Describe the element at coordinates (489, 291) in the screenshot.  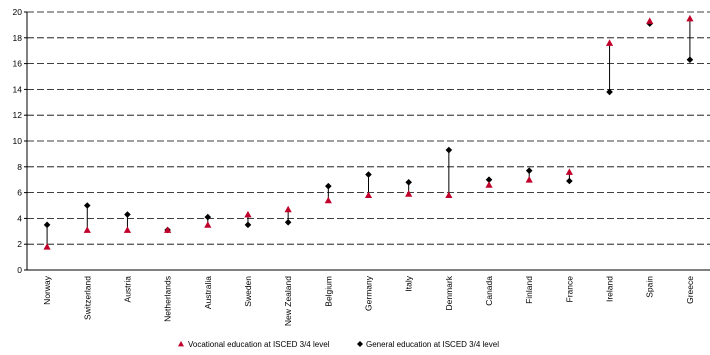
I see `x-tick-label: Canada` at that location.